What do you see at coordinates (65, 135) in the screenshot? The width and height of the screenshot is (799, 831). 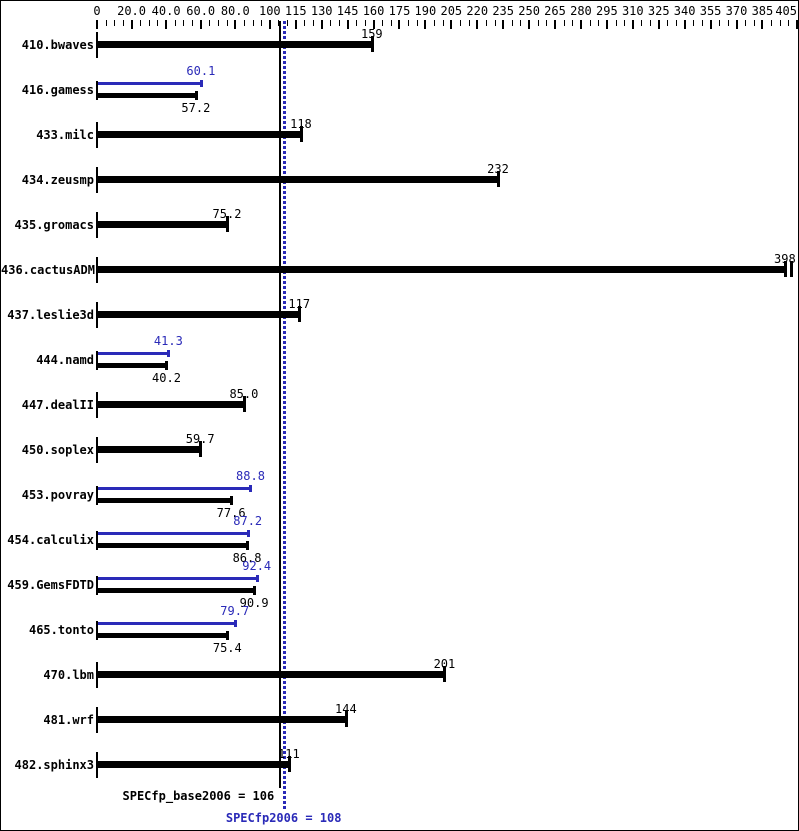 I see `benchmark-name: 433.milc` at bounding box center [65, 135].